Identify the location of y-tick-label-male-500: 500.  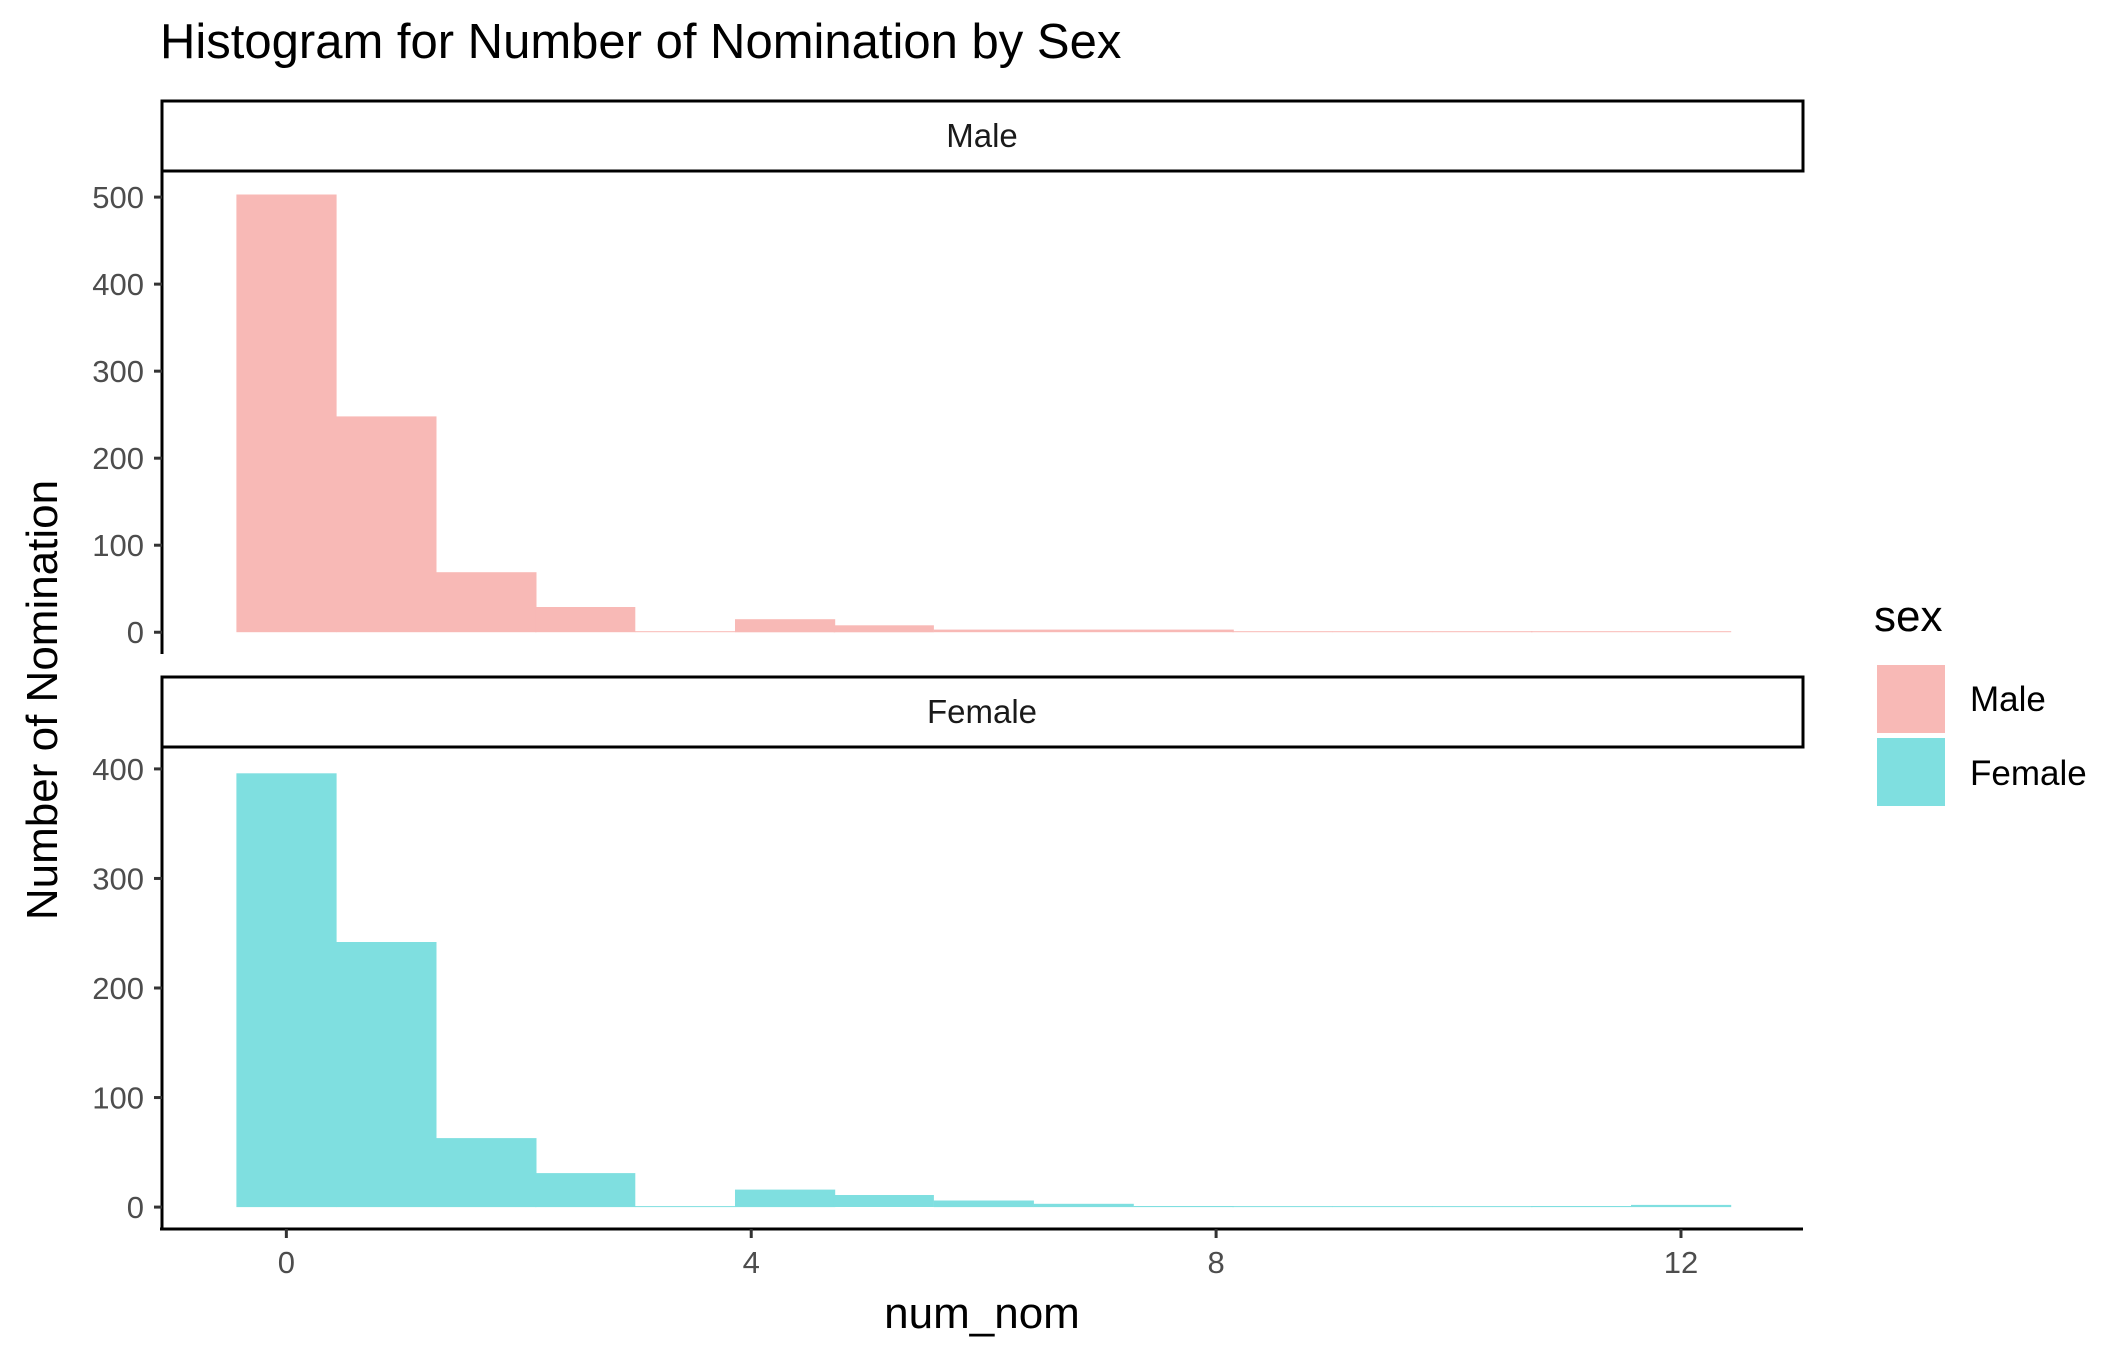
(118, 197).